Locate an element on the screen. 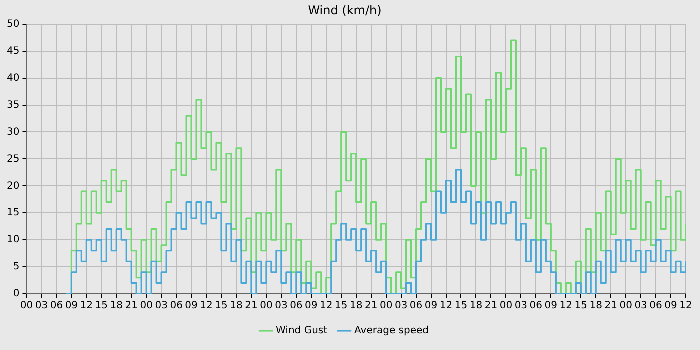  y-tick-label: 0 is located at coordinates (16, 294).